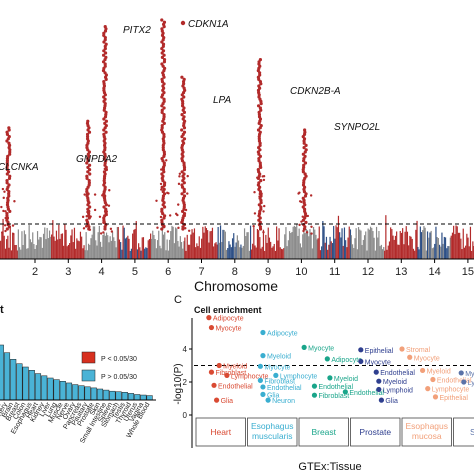 This screenshot has height=474, width=474. Describe the element at coordinates (329, 467) in the screenshot. I see `cell-x-axis-title: GTEx:Tissue` at that location.